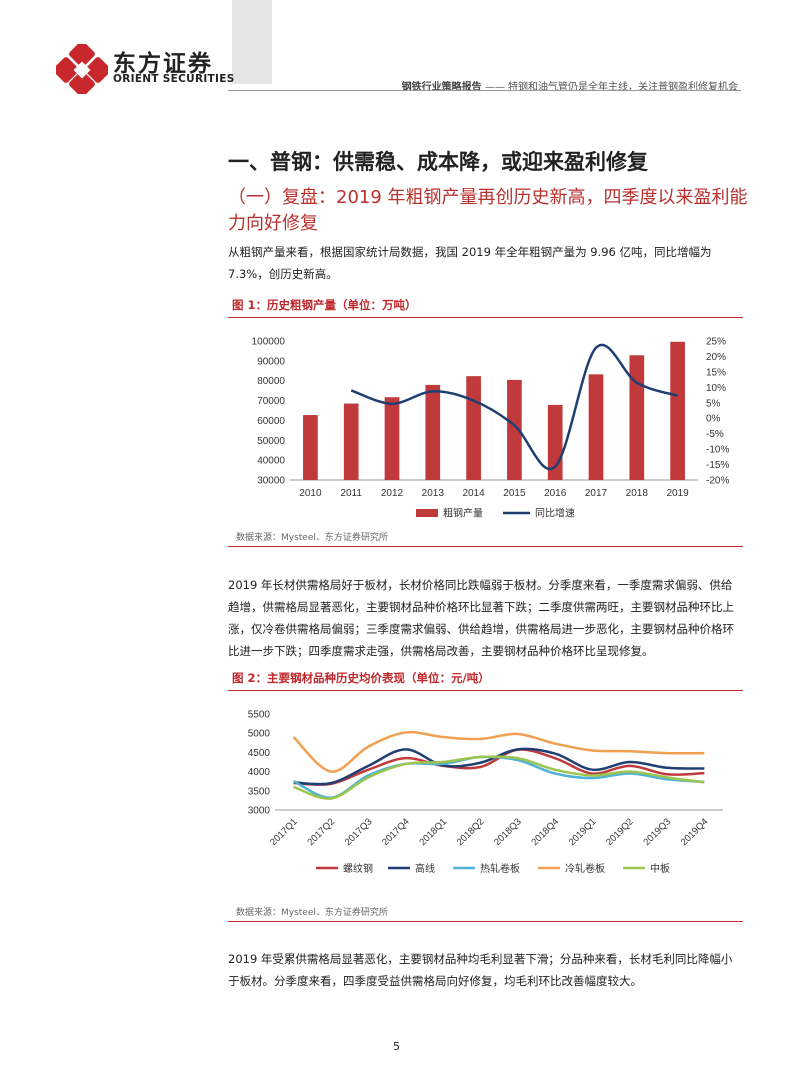  What do you see at coordinates (358, 868) in the screenshot?
I see `legend-label: 螺纹钢` at bounding box center [358, 868].